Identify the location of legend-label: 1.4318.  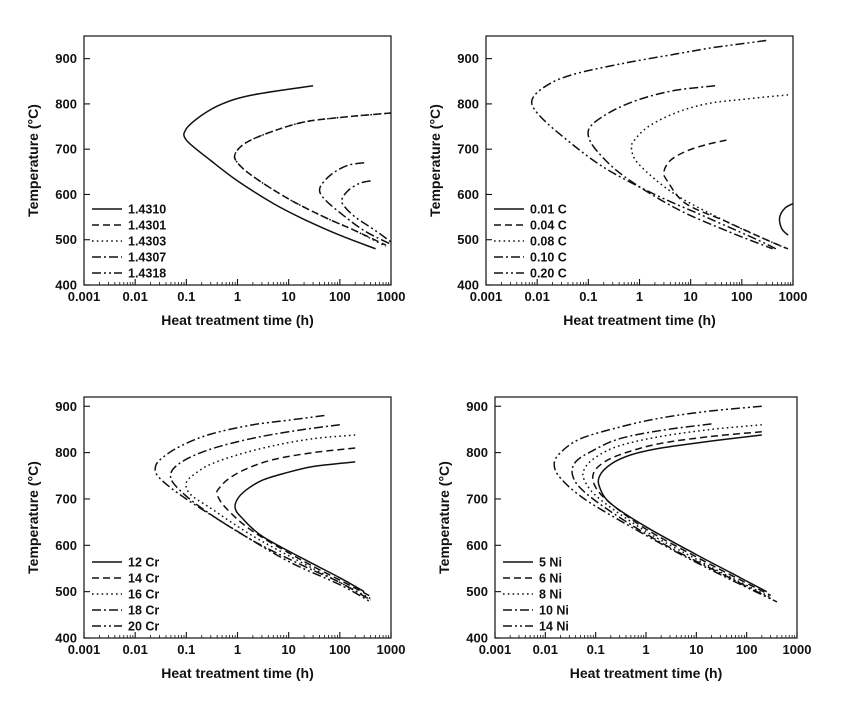
(147, 274).